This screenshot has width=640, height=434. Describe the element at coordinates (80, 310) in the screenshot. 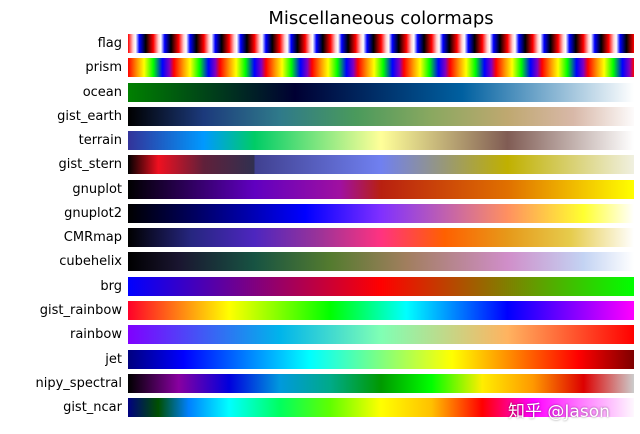

I see `colormap-label: gist_rainbow` at that location.